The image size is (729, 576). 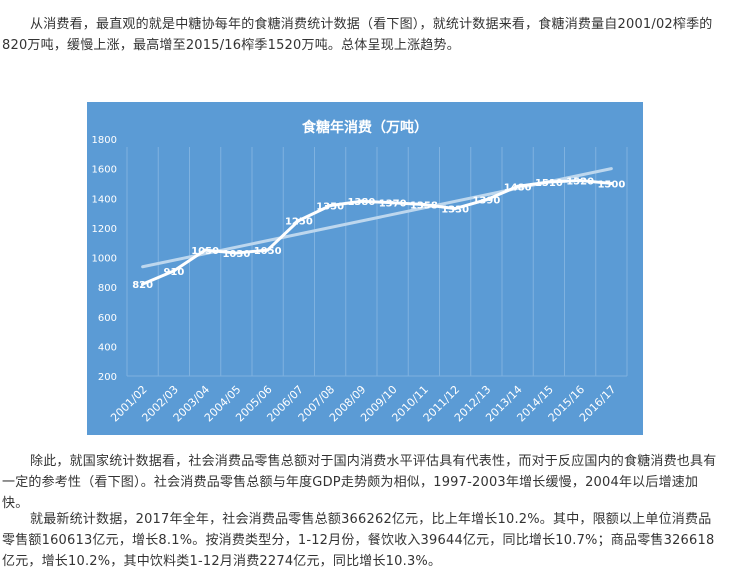 I want to click on y-axis-ticks: 200 400 600 800 1000 1200 1400 1600 1800, so click(x=104, y=259).